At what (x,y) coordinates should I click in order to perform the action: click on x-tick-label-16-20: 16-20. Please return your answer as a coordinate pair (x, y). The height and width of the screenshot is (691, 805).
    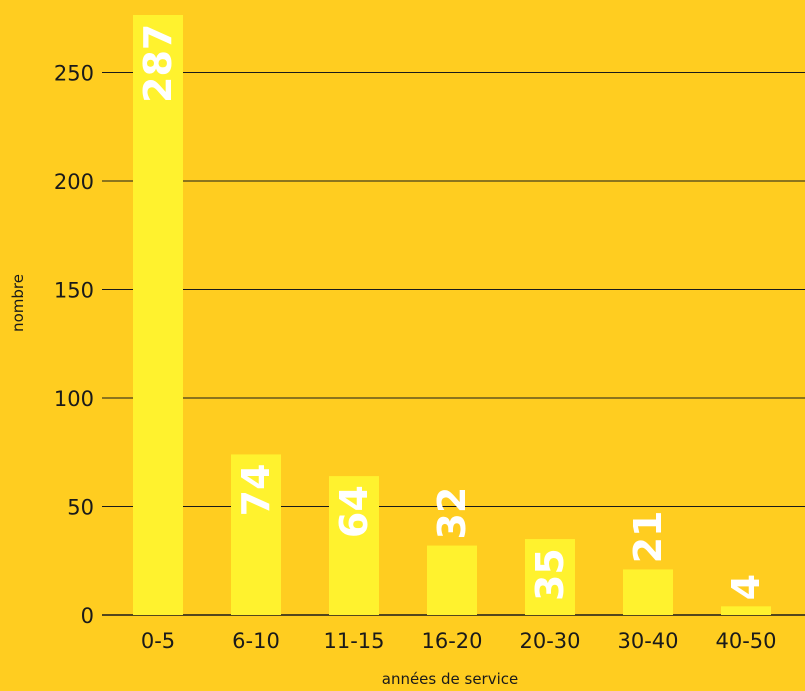
    Looking at the image, I should click on (451, 641).